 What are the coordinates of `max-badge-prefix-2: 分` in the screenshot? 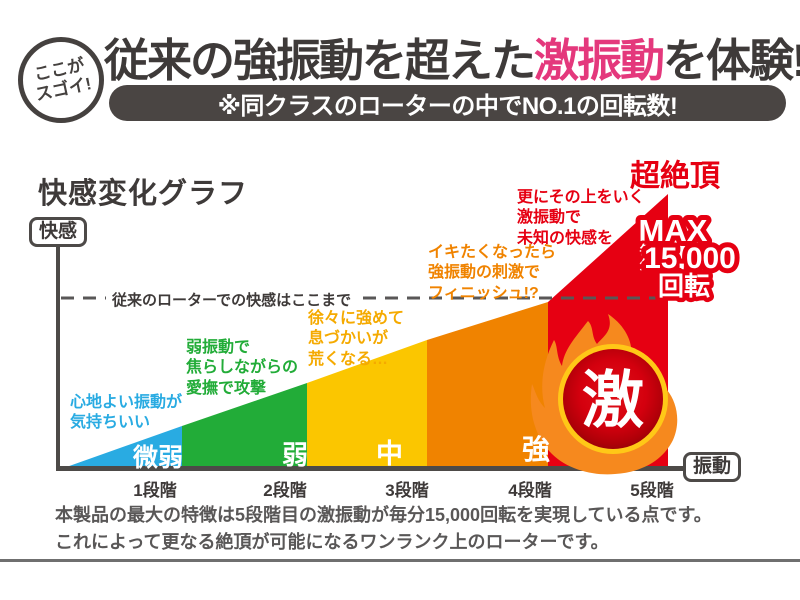 It's located at (645, 264).